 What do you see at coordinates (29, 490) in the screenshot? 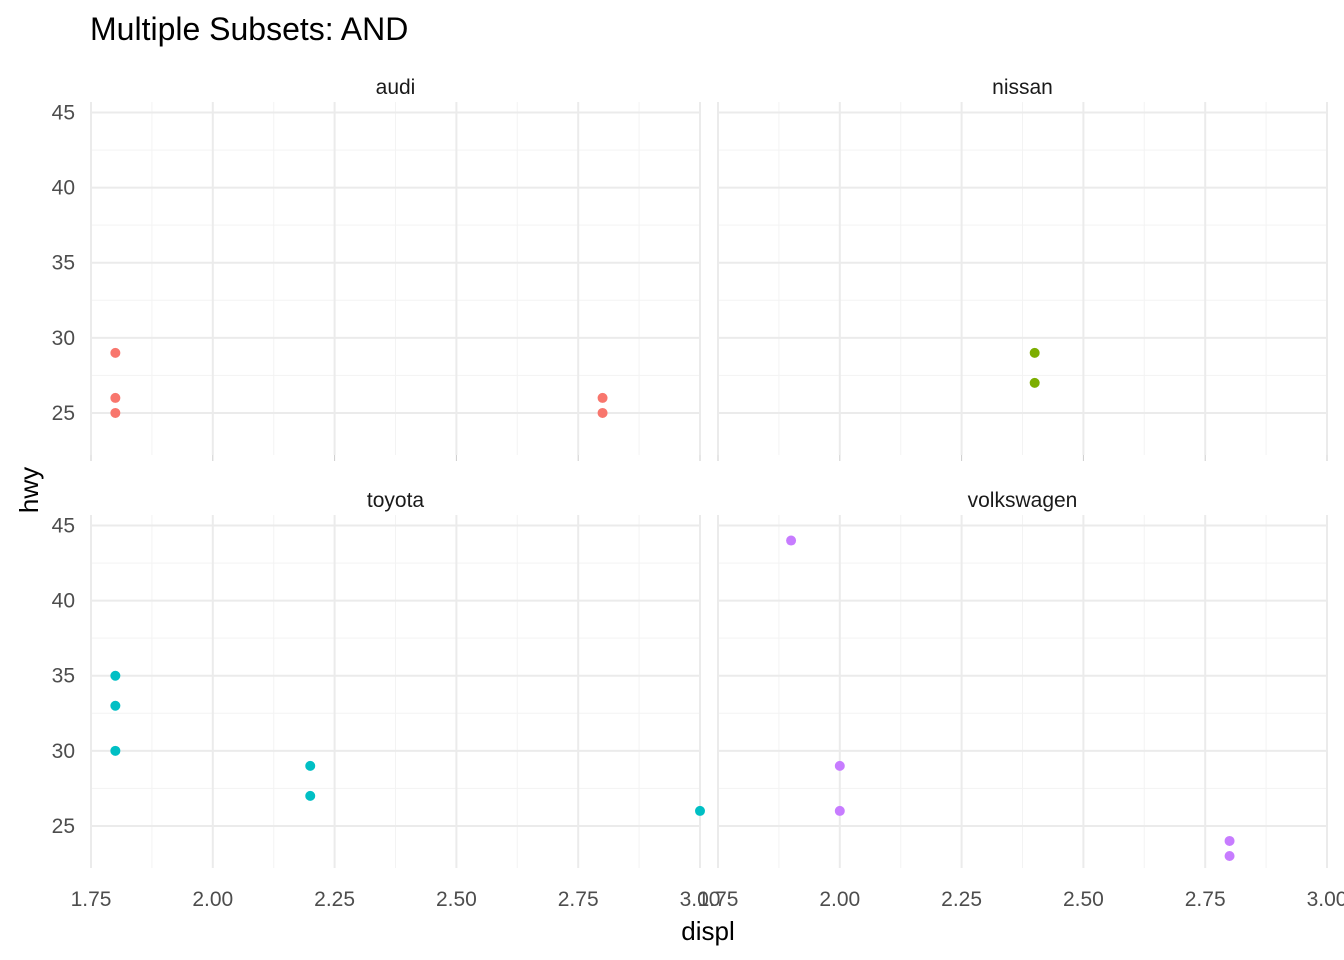
I see `y-axis-title: hwy` at bounding box center [29, 490].